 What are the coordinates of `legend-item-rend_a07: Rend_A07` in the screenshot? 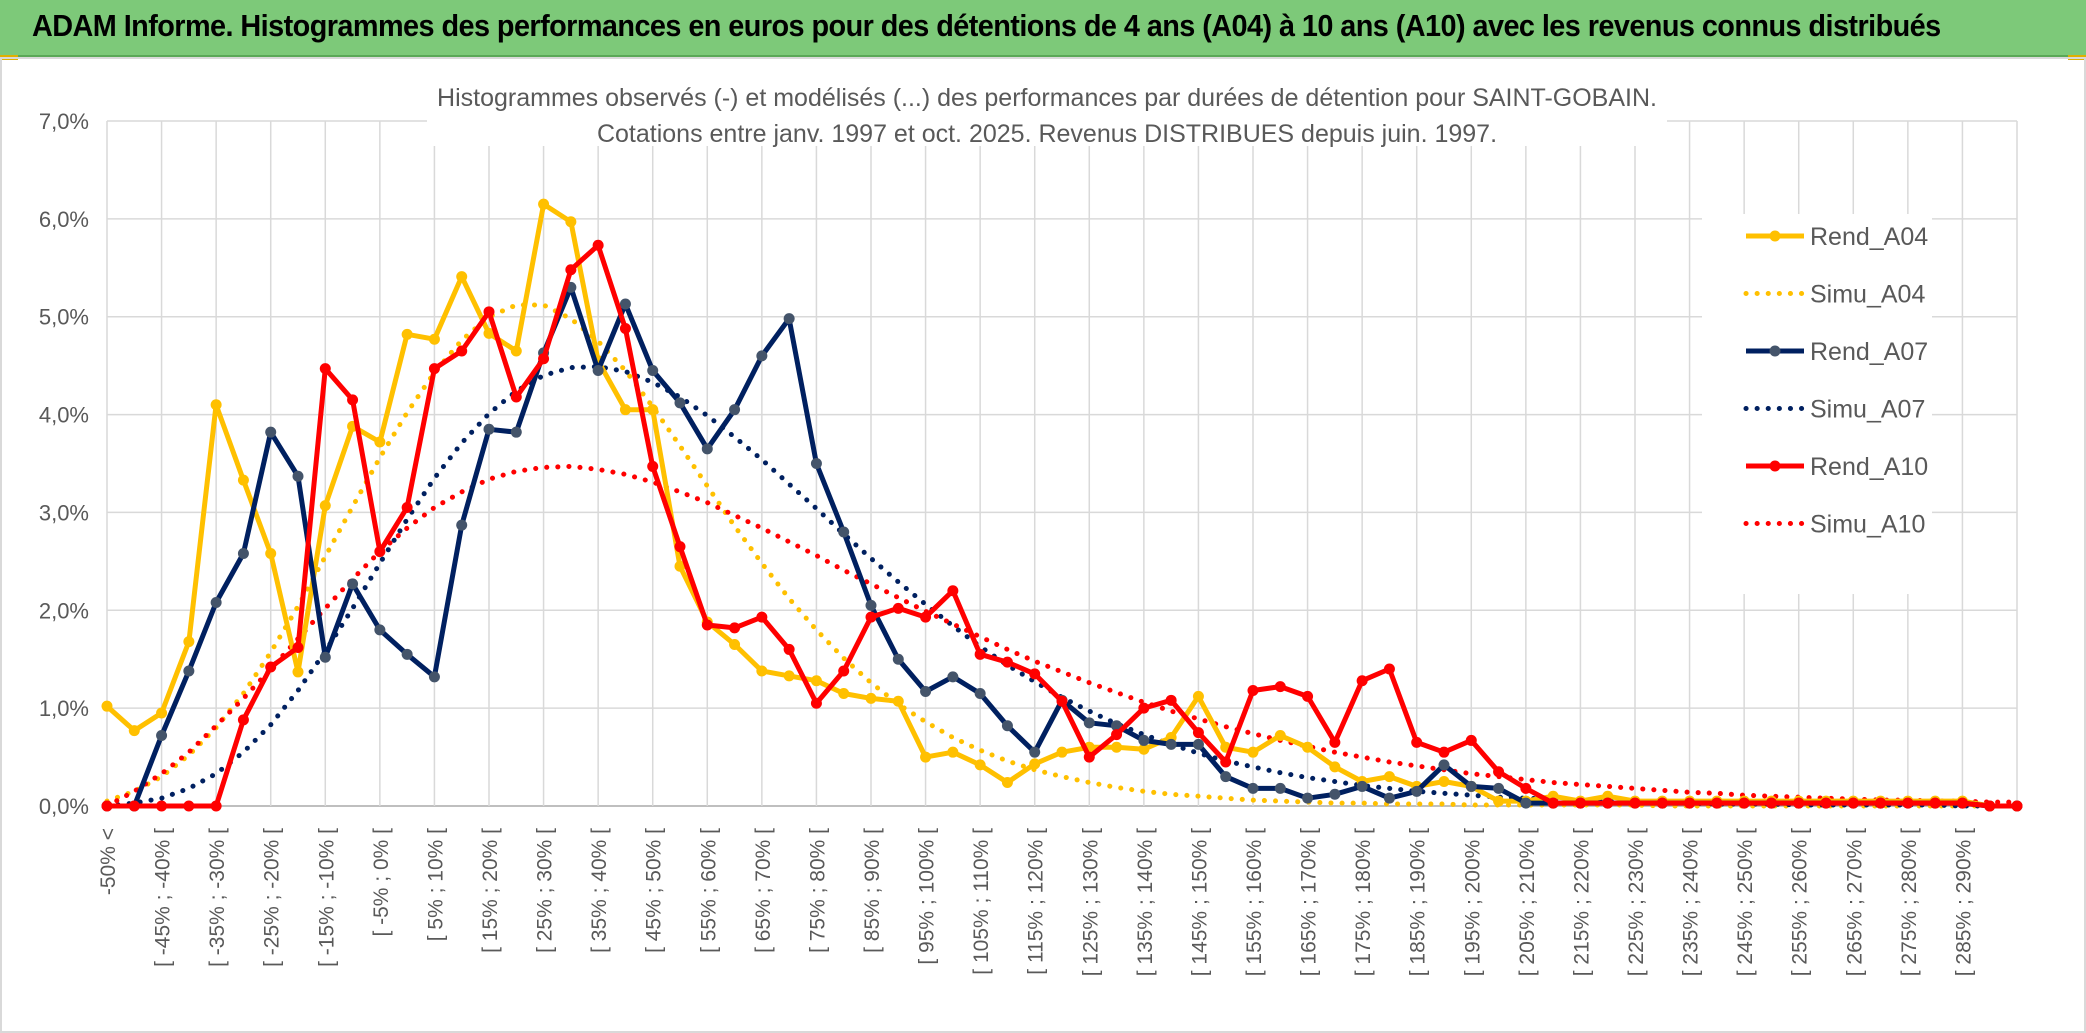 It's located at (1837, 352).